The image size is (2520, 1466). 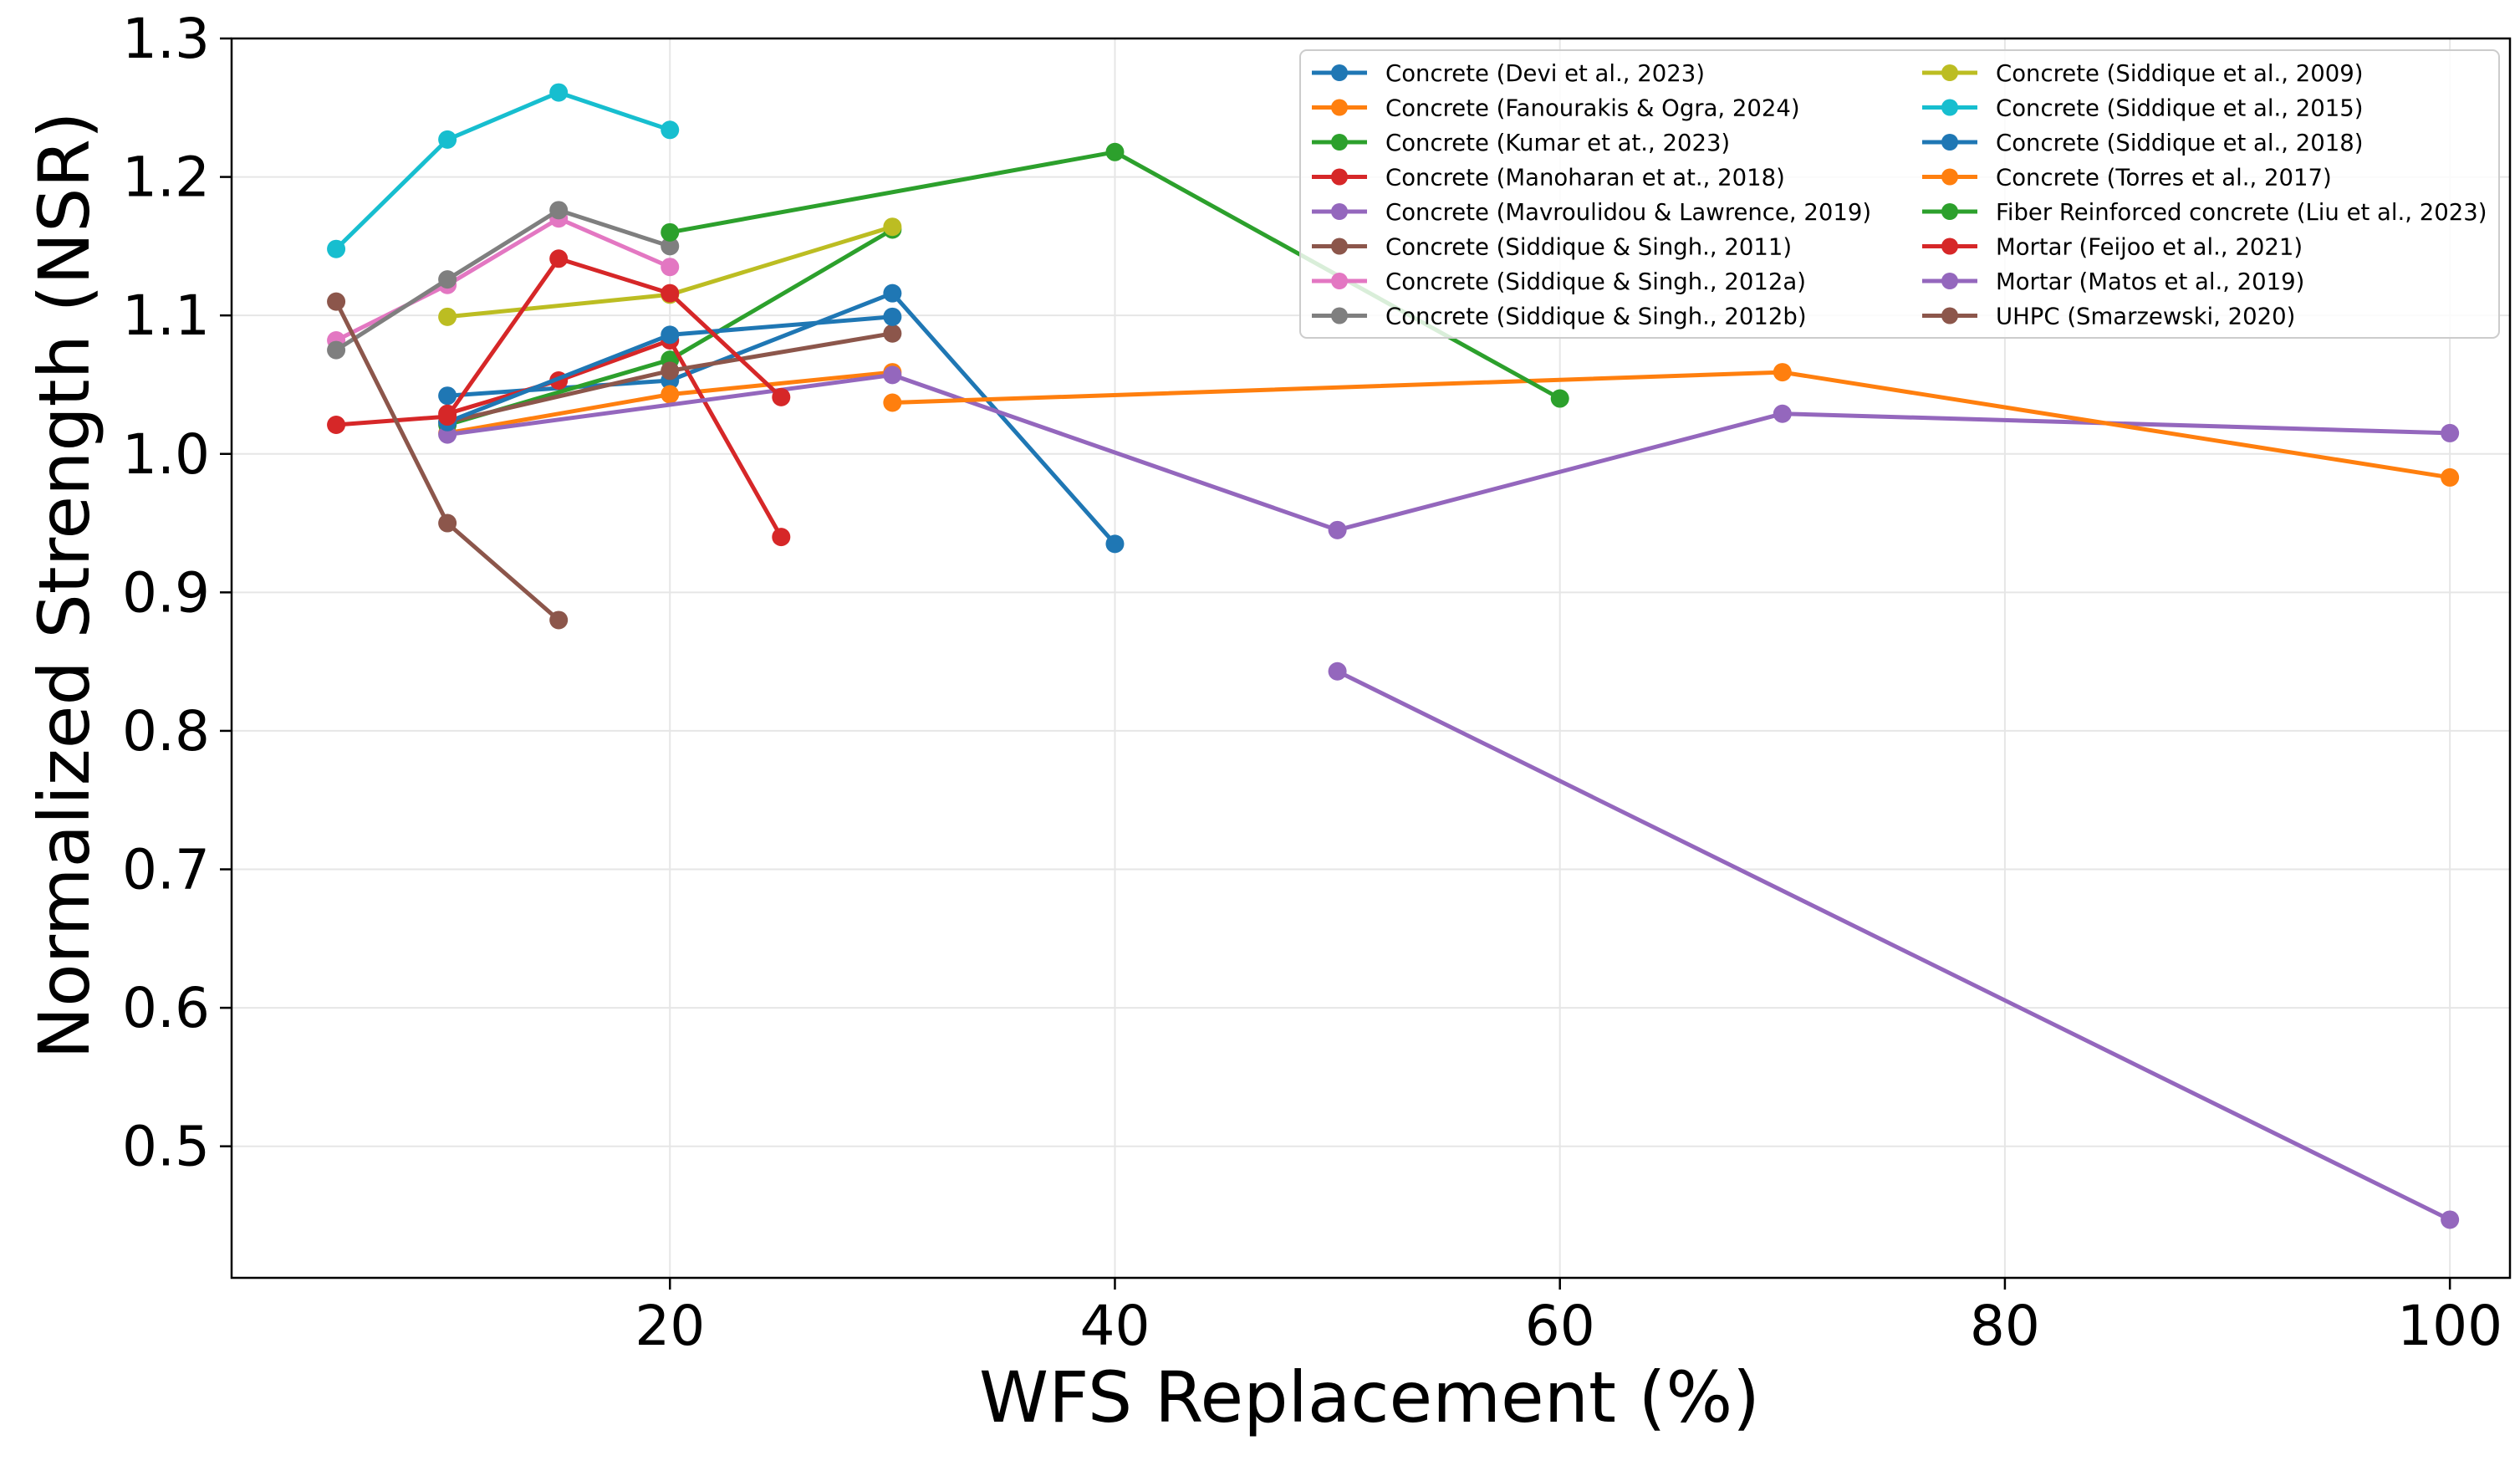 What do you see at coordinates (166, 39) in the screenshot?
I see `y-tick-label: 1.3` at bounding box center [166, 39].